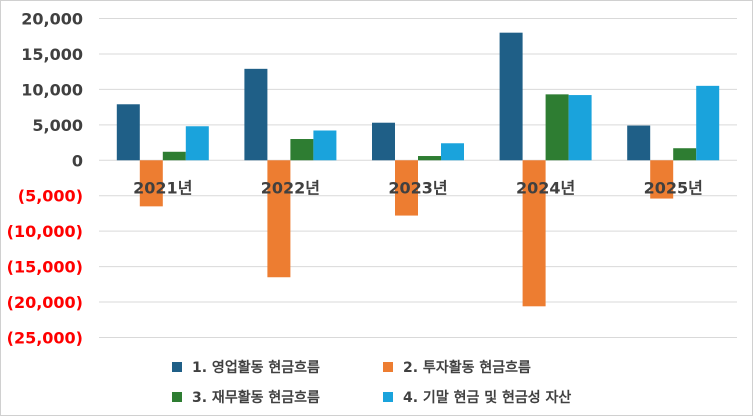 This screenshot has width=753, height=417. I want to click on y-tick-label: 0, so click(77, 160).